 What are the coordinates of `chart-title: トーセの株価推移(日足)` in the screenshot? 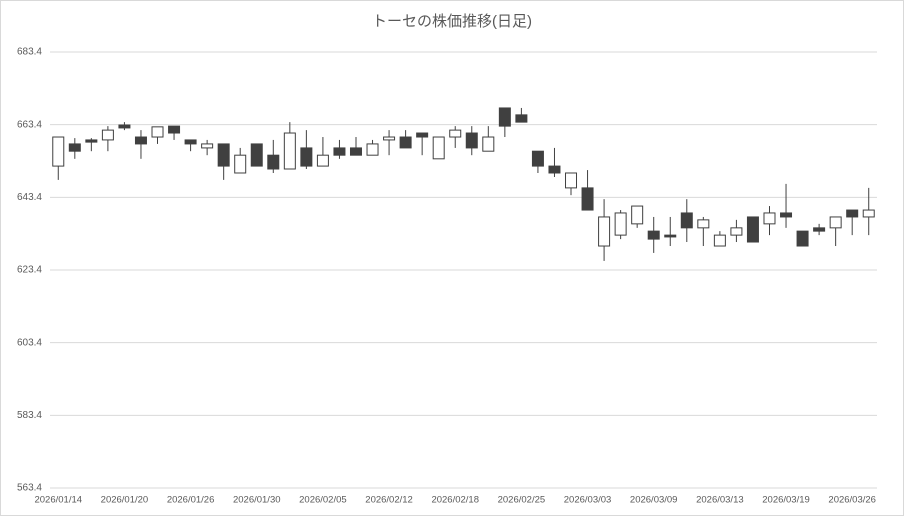 It's located at (452, 21).